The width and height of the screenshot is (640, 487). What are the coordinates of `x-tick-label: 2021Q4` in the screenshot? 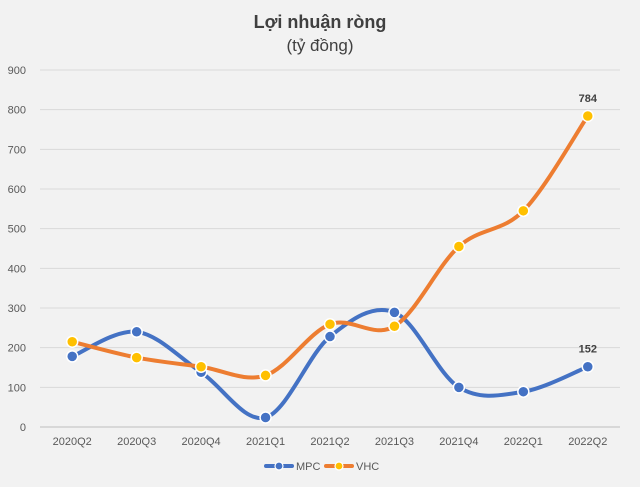 It's located at (458, 442).